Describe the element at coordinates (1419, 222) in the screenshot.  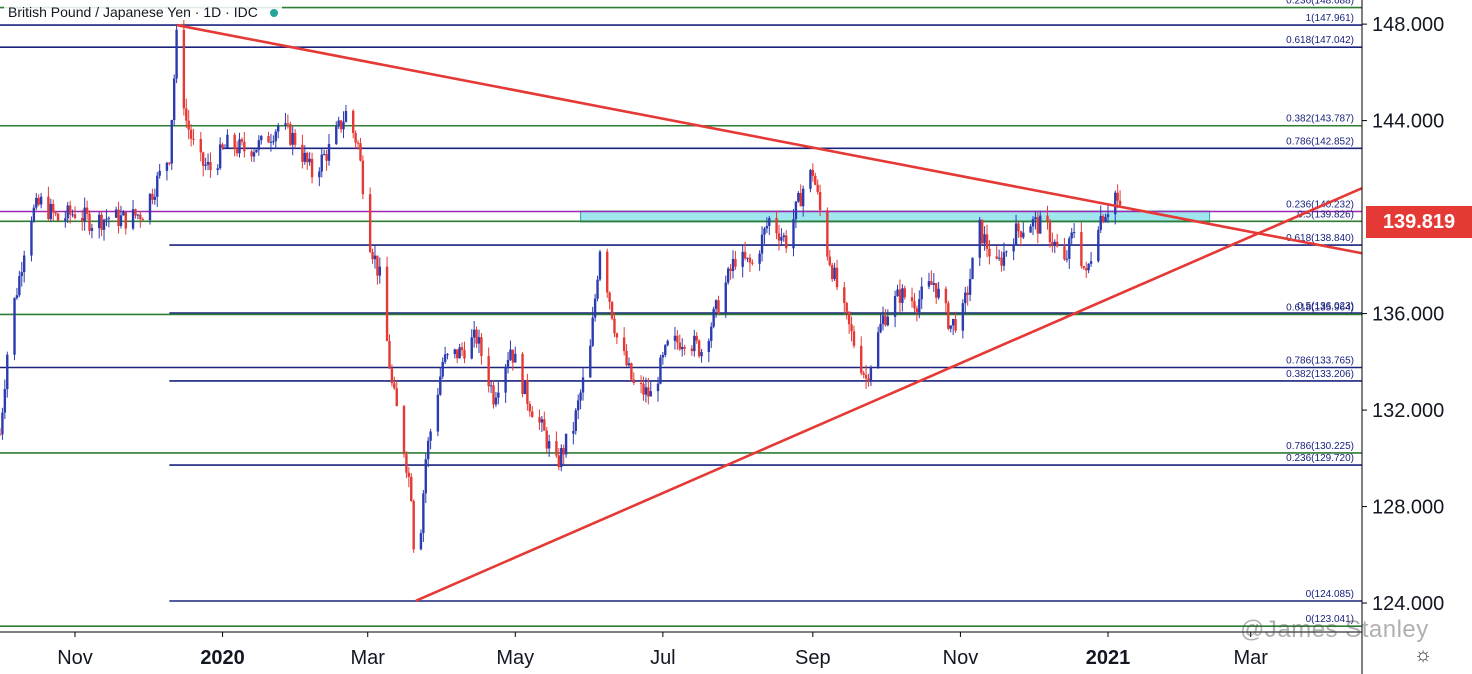
I see `last-price-badge: 139.819` at that location.